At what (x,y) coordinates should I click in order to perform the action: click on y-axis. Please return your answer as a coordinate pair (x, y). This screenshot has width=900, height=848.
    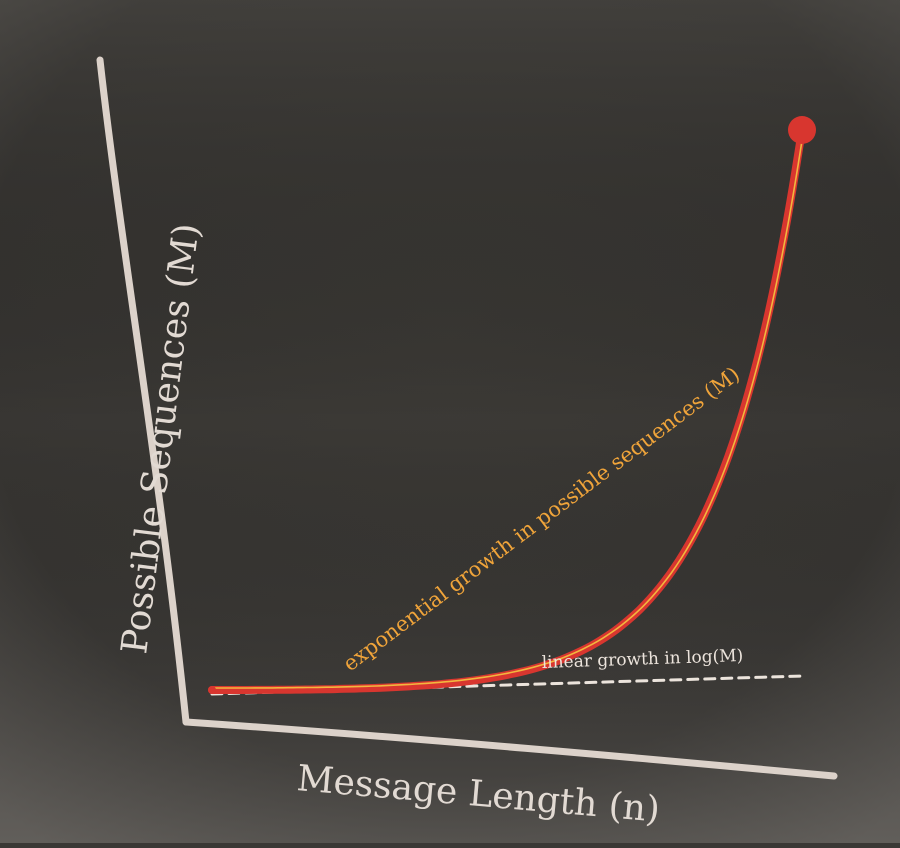
    Looking at the image, I should click on (143, 391).